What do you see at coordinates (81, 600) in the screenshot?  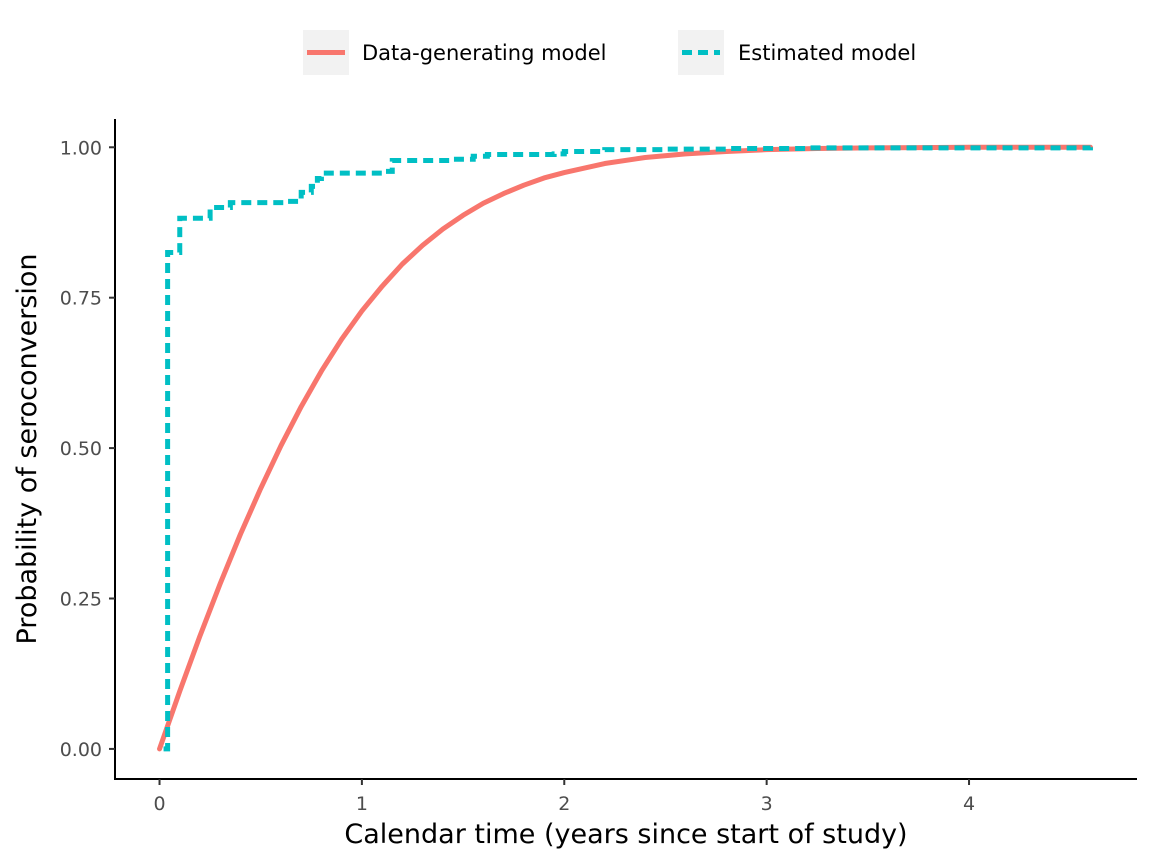 I see `y-tick-label: 0.25` at bounding box center [81, 600].